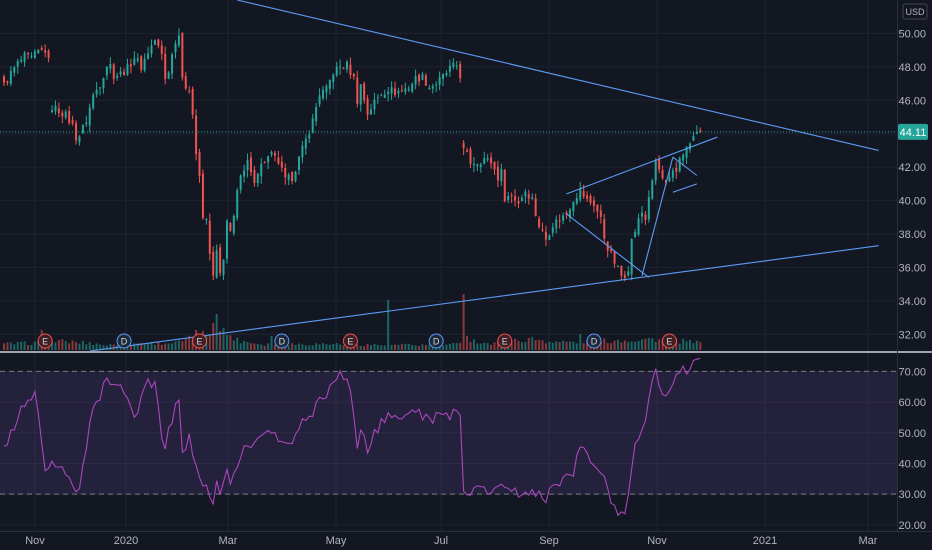 This screenshot has width=932, height=550. I want to click on trendline-flag-leg, so click(657, 216).